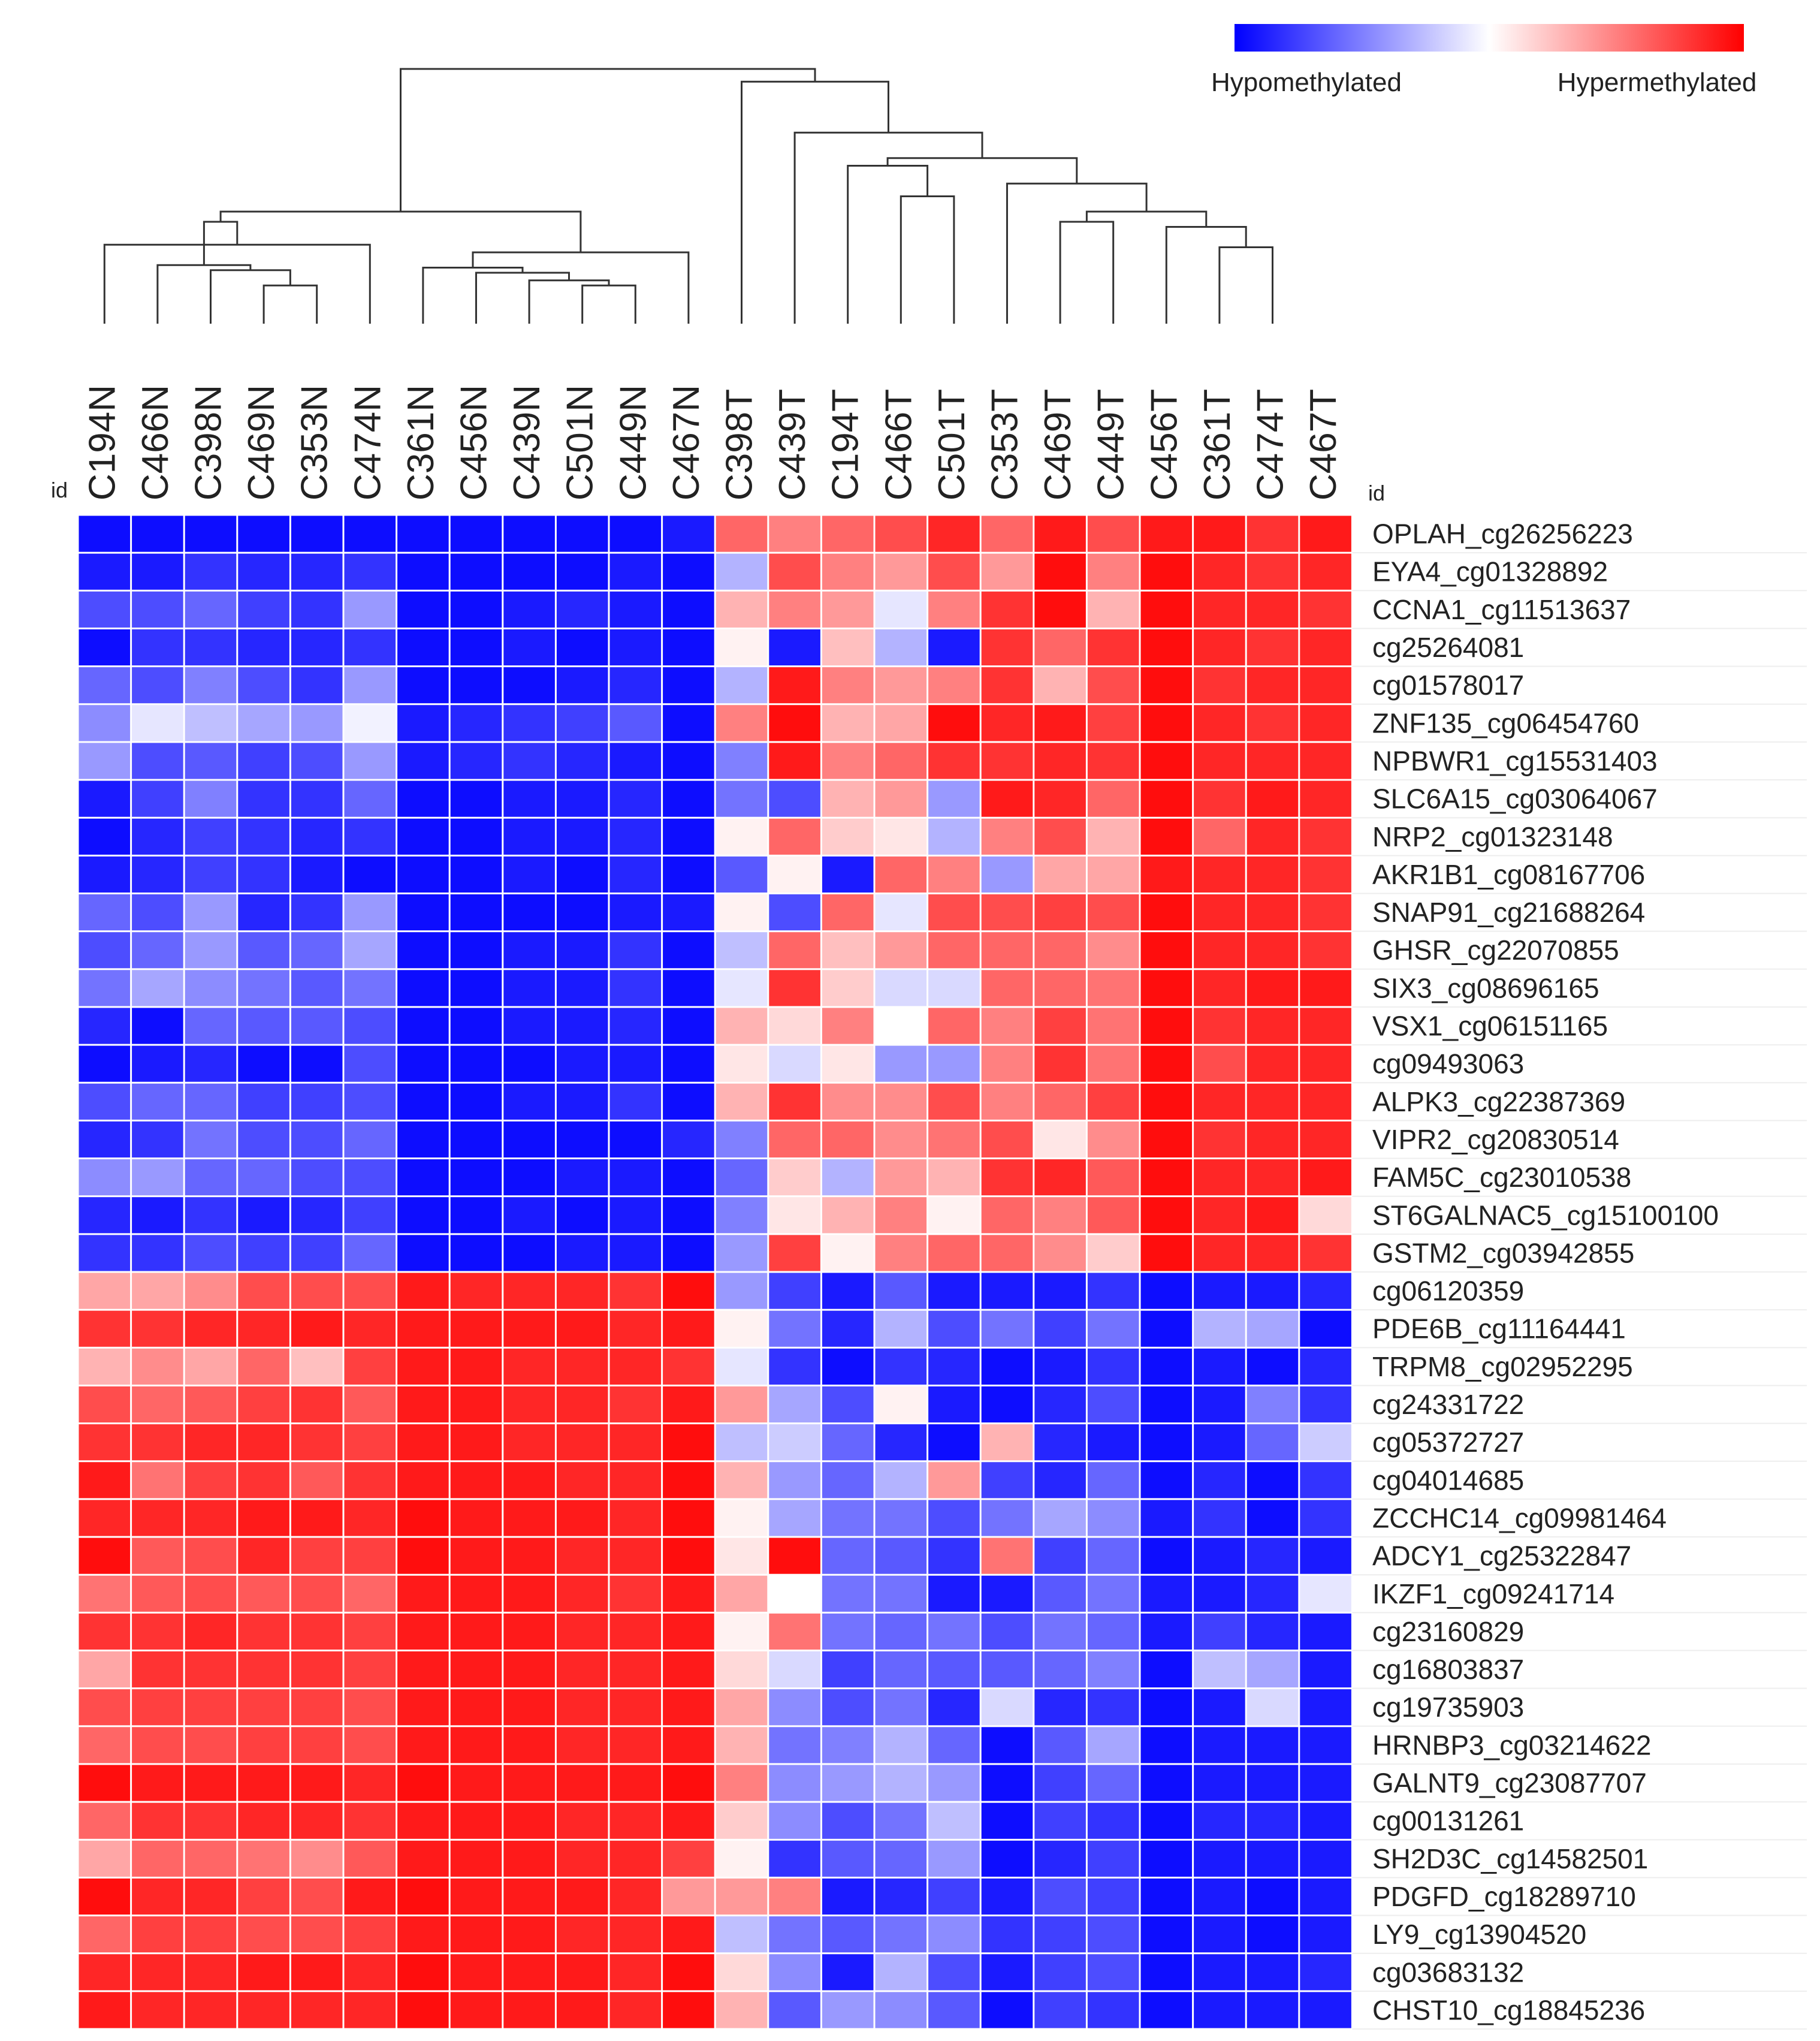 The height and width of the screenshot is (2041, 1820). I want to click on row-label: cg06120359, so click(1448, 1291).